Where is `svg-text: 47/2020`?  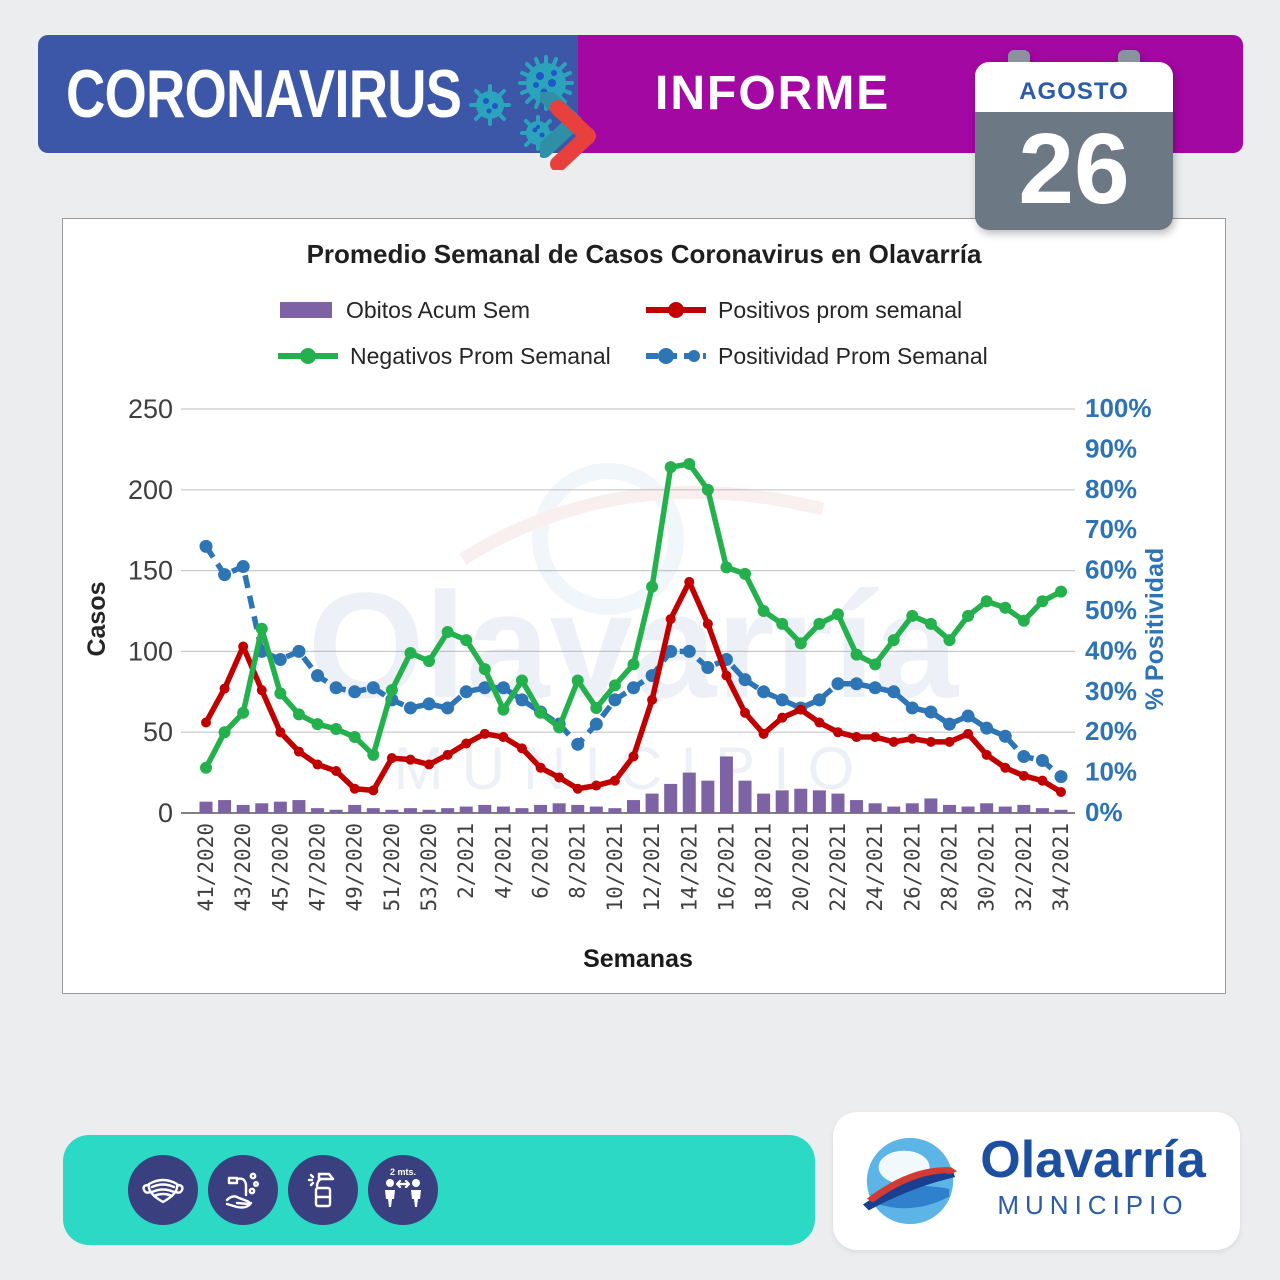 svg-text: 47/2020 is located at coordinates (318, 867).